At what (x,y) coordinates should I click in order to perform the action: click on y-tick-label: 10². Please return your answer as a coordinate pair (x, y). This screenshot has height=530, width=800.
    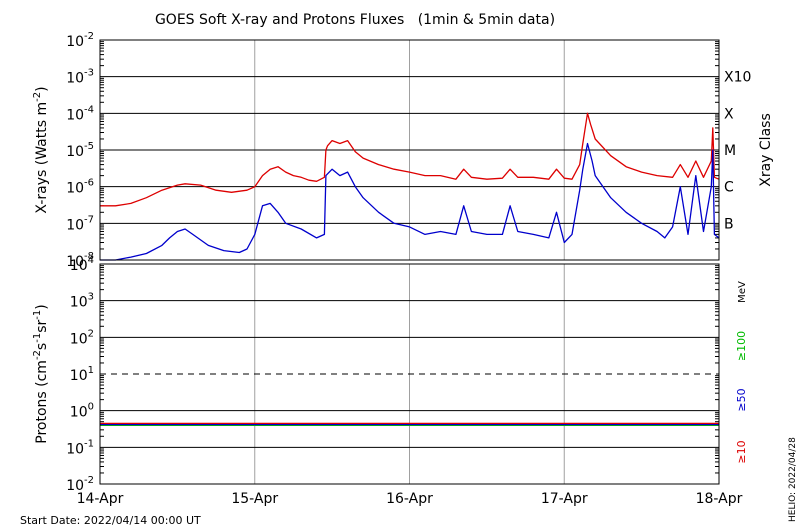
    Looking at the image, I should click on (82, 337).